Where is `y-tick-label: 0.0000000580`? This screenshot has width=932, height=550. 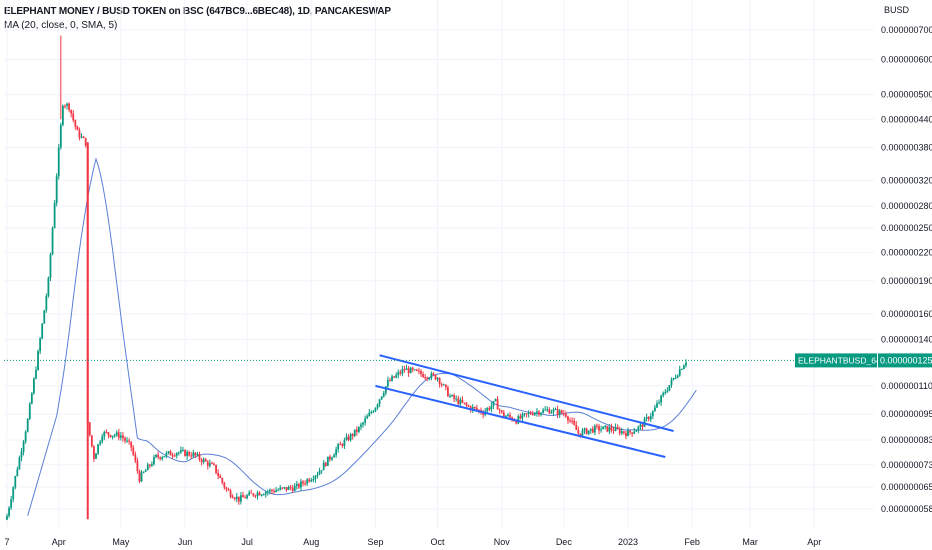 y-tick-label: 0.0000000580 is located at coordinates (906, 509).